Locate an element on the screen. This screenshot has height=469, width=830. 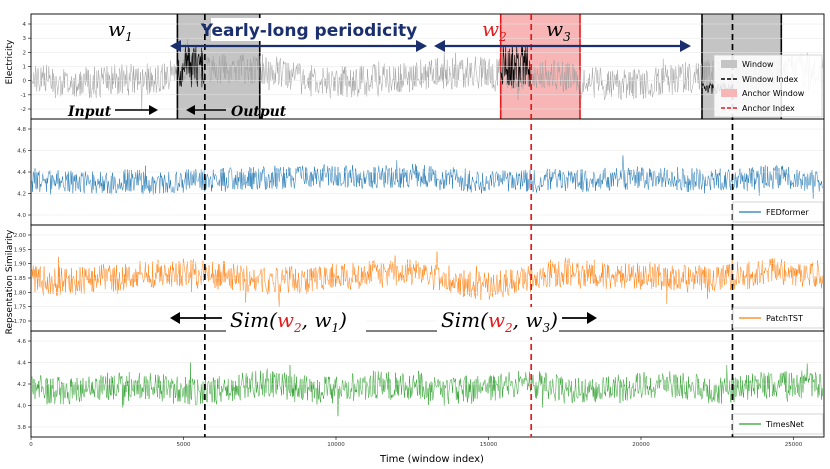
x-axis-label: Time (window index) is located at coordinates (431, 459).